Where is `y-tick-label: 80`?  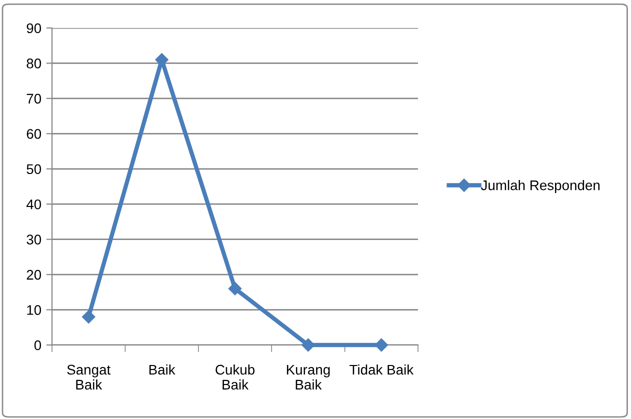 y-tick-label: 80 is located at coordinates (34, 63).